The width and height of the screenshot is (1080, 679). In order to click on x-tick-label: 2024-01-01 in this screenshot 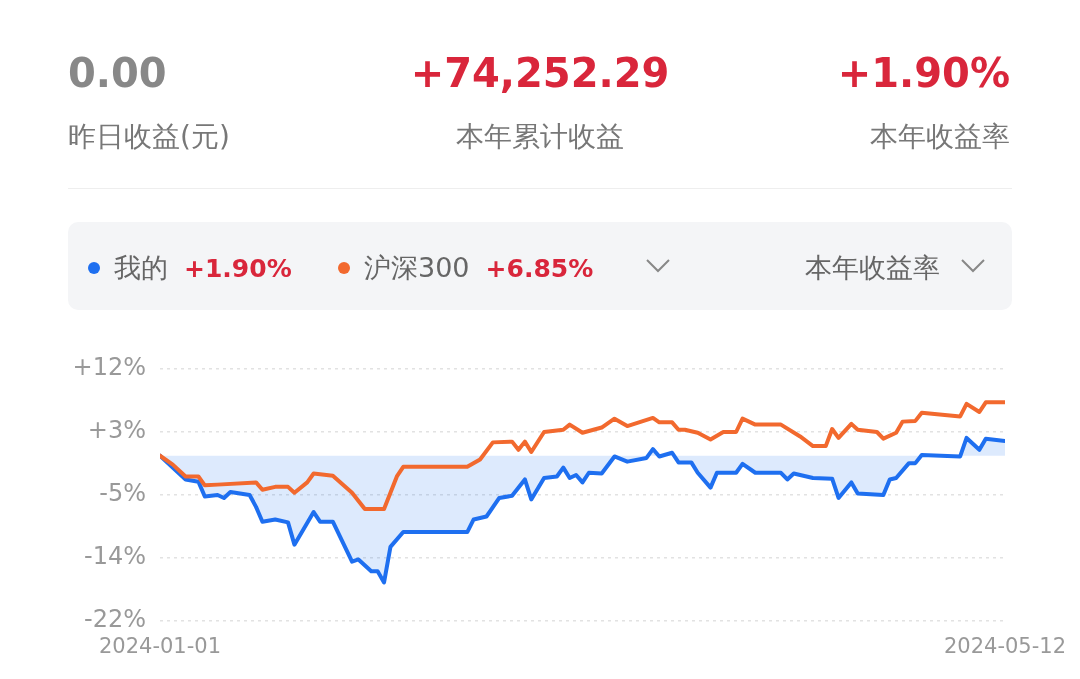, I will do `click(160, 646)`.